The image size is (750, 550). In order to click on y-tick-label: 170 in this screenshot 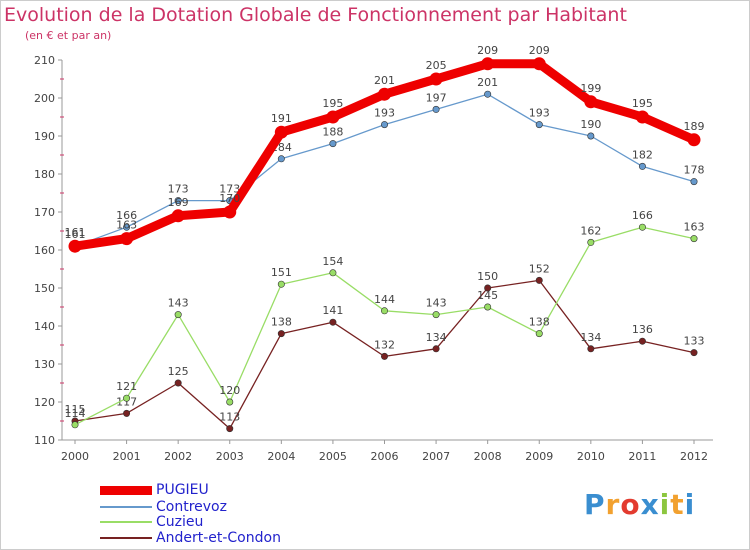, I will do `click(44, 212)`.